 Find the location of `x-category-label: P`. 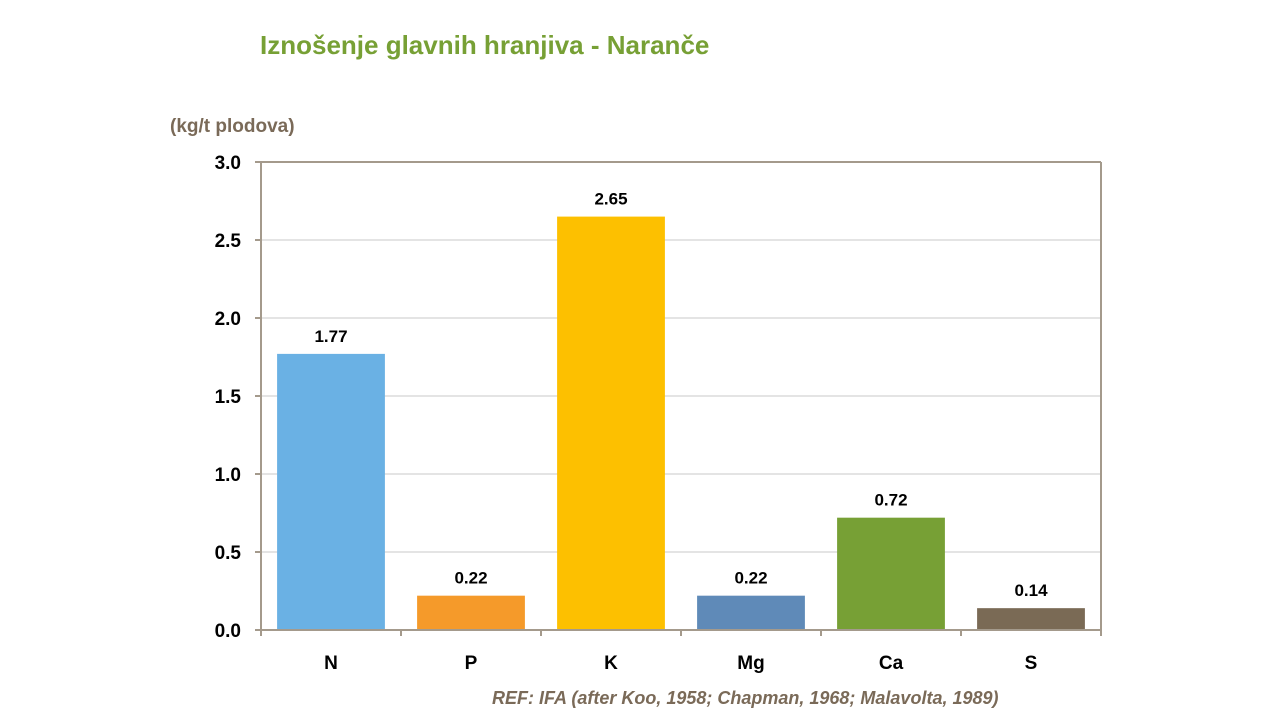

x-category-label: P is located at coordinates (471, 663).